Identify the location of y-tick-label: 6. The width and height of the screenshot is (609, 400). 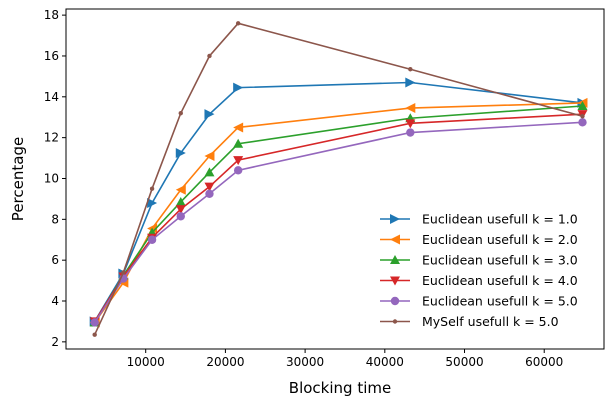
(55, 260).